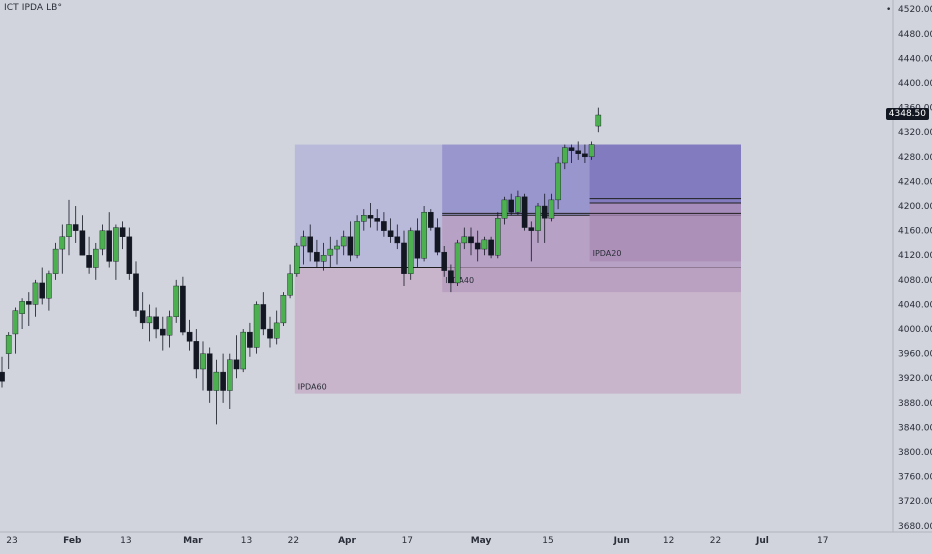  What do you see at coordinates (915, 428) in the screenshot?
I see `y-tick-label: 3840.00` at bounding box center [915, 428].